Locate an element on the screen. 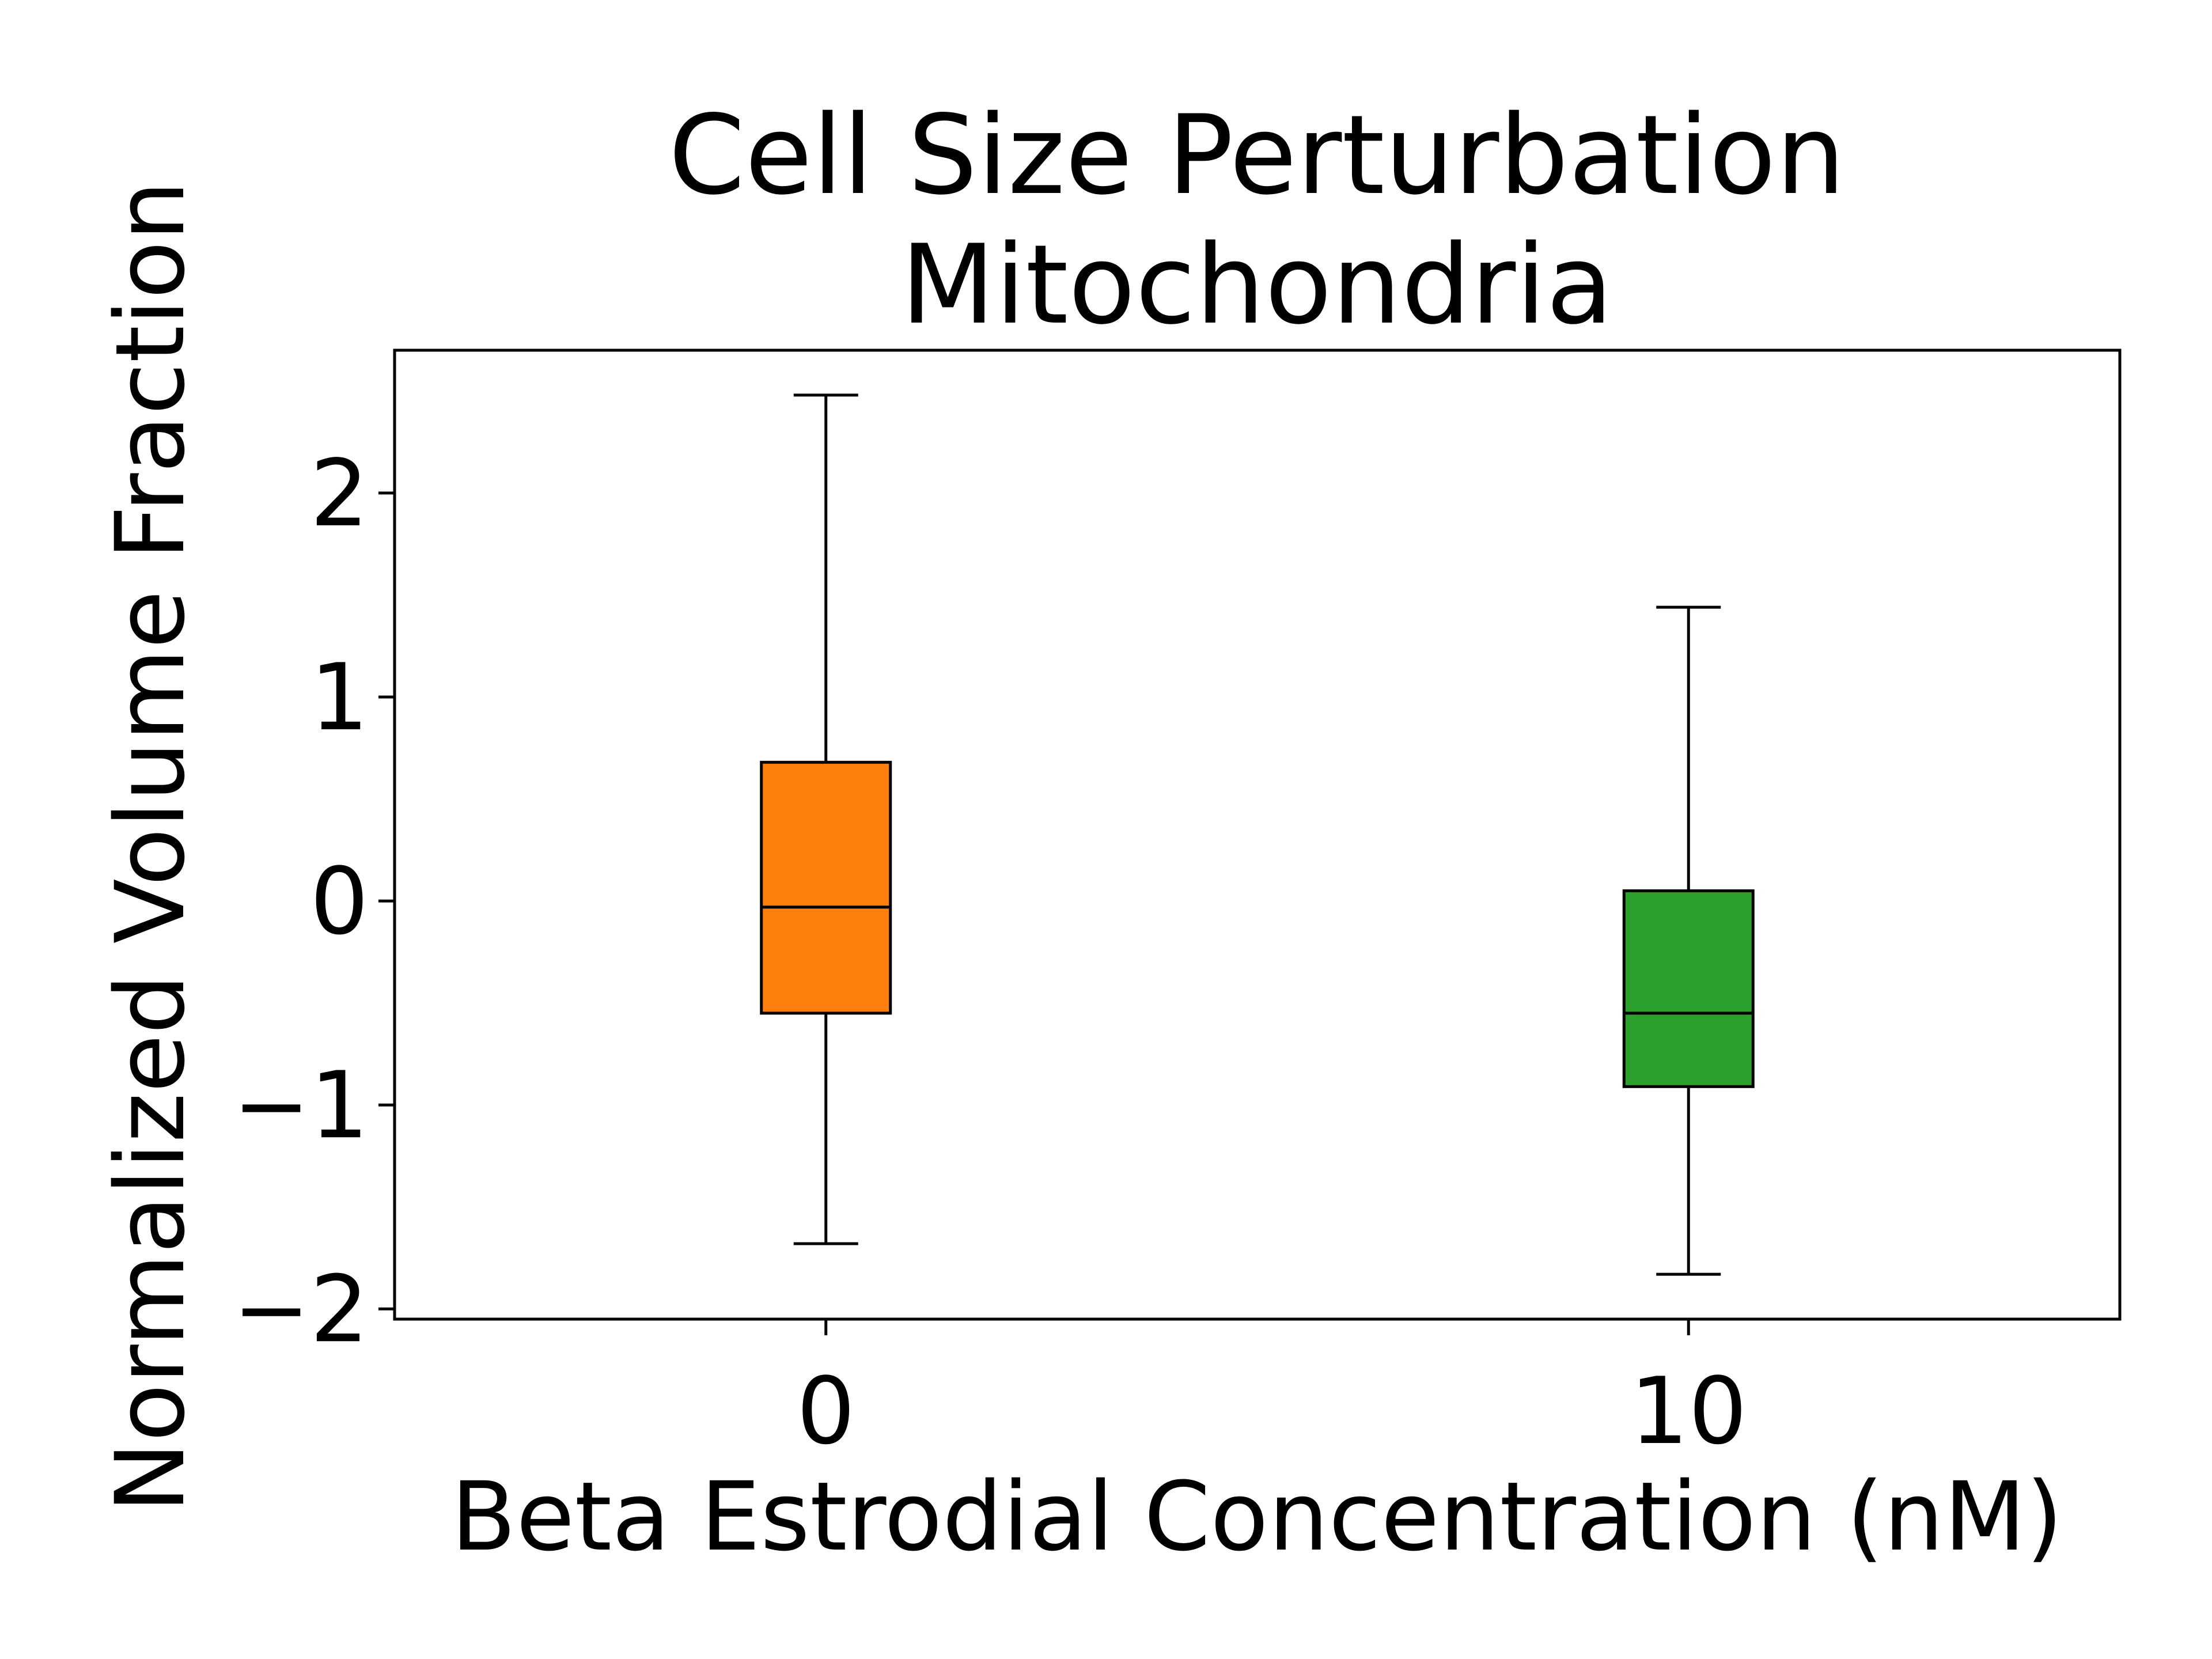 This screenshot has width=2212, height=1659. y-tick-label: 1 is located at coordinates (339, 697).